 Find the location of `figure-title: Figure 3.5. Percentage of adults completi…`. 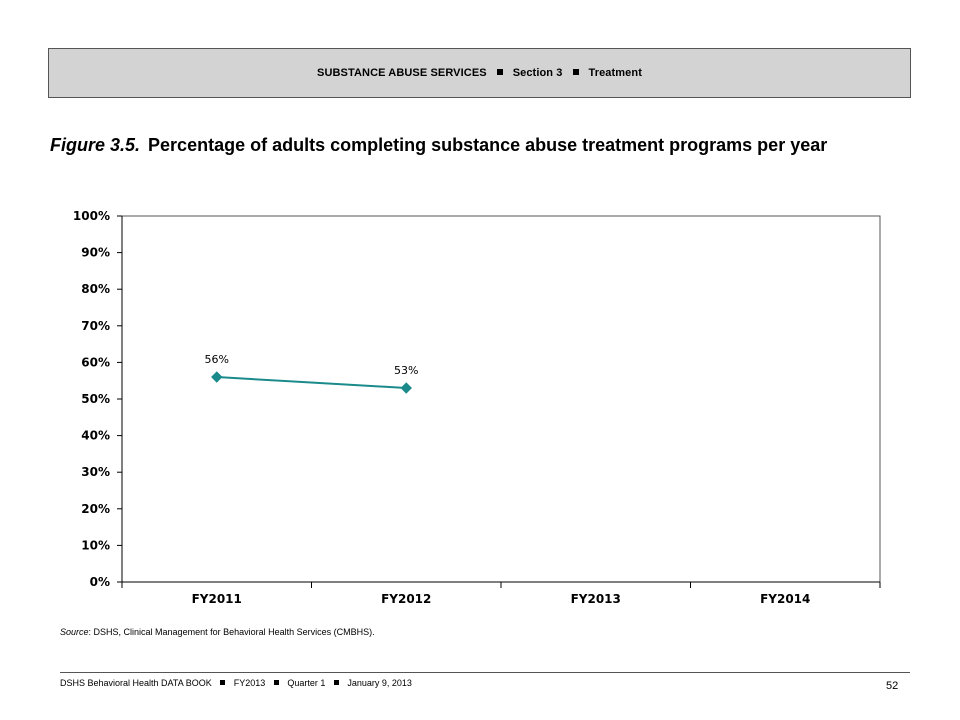

figure-title: Figure 3.5. Percentage of adults completi… is located at coordinates (480, 145).